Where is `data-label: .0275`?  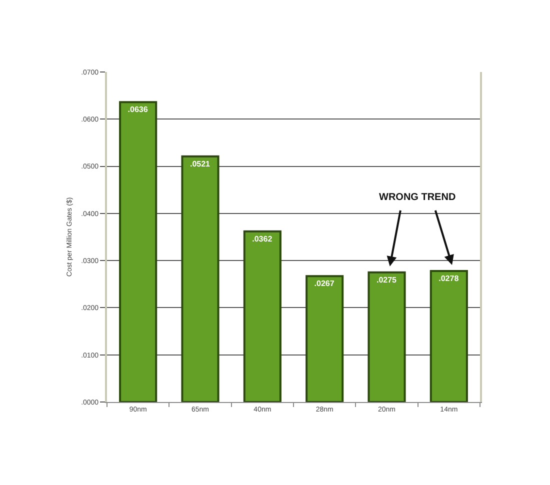
data-label: .0275 is located at coordinates (387, 279).